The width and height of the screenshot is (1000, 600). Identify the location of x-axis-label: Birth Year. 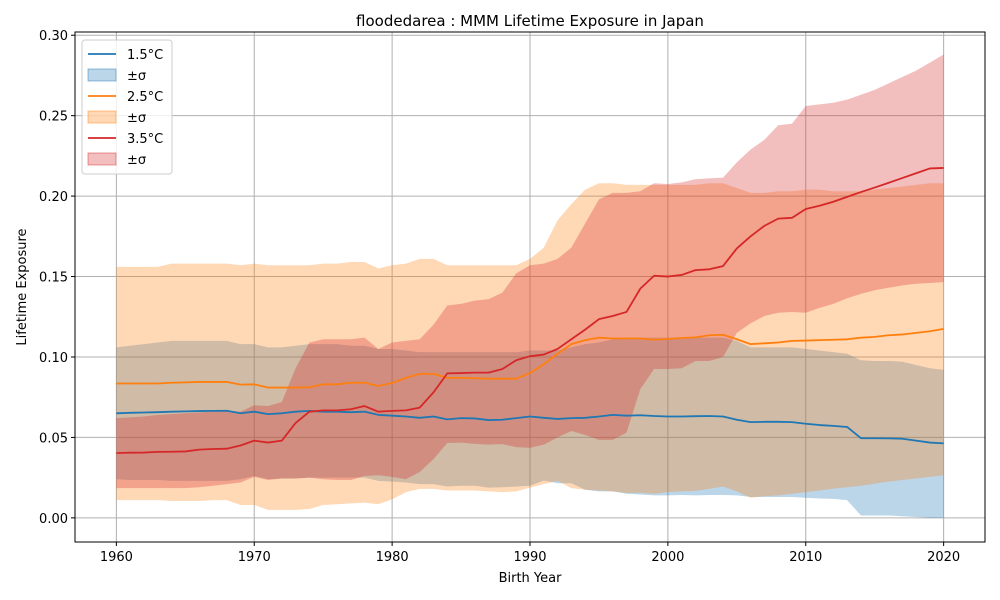
(531, 578).